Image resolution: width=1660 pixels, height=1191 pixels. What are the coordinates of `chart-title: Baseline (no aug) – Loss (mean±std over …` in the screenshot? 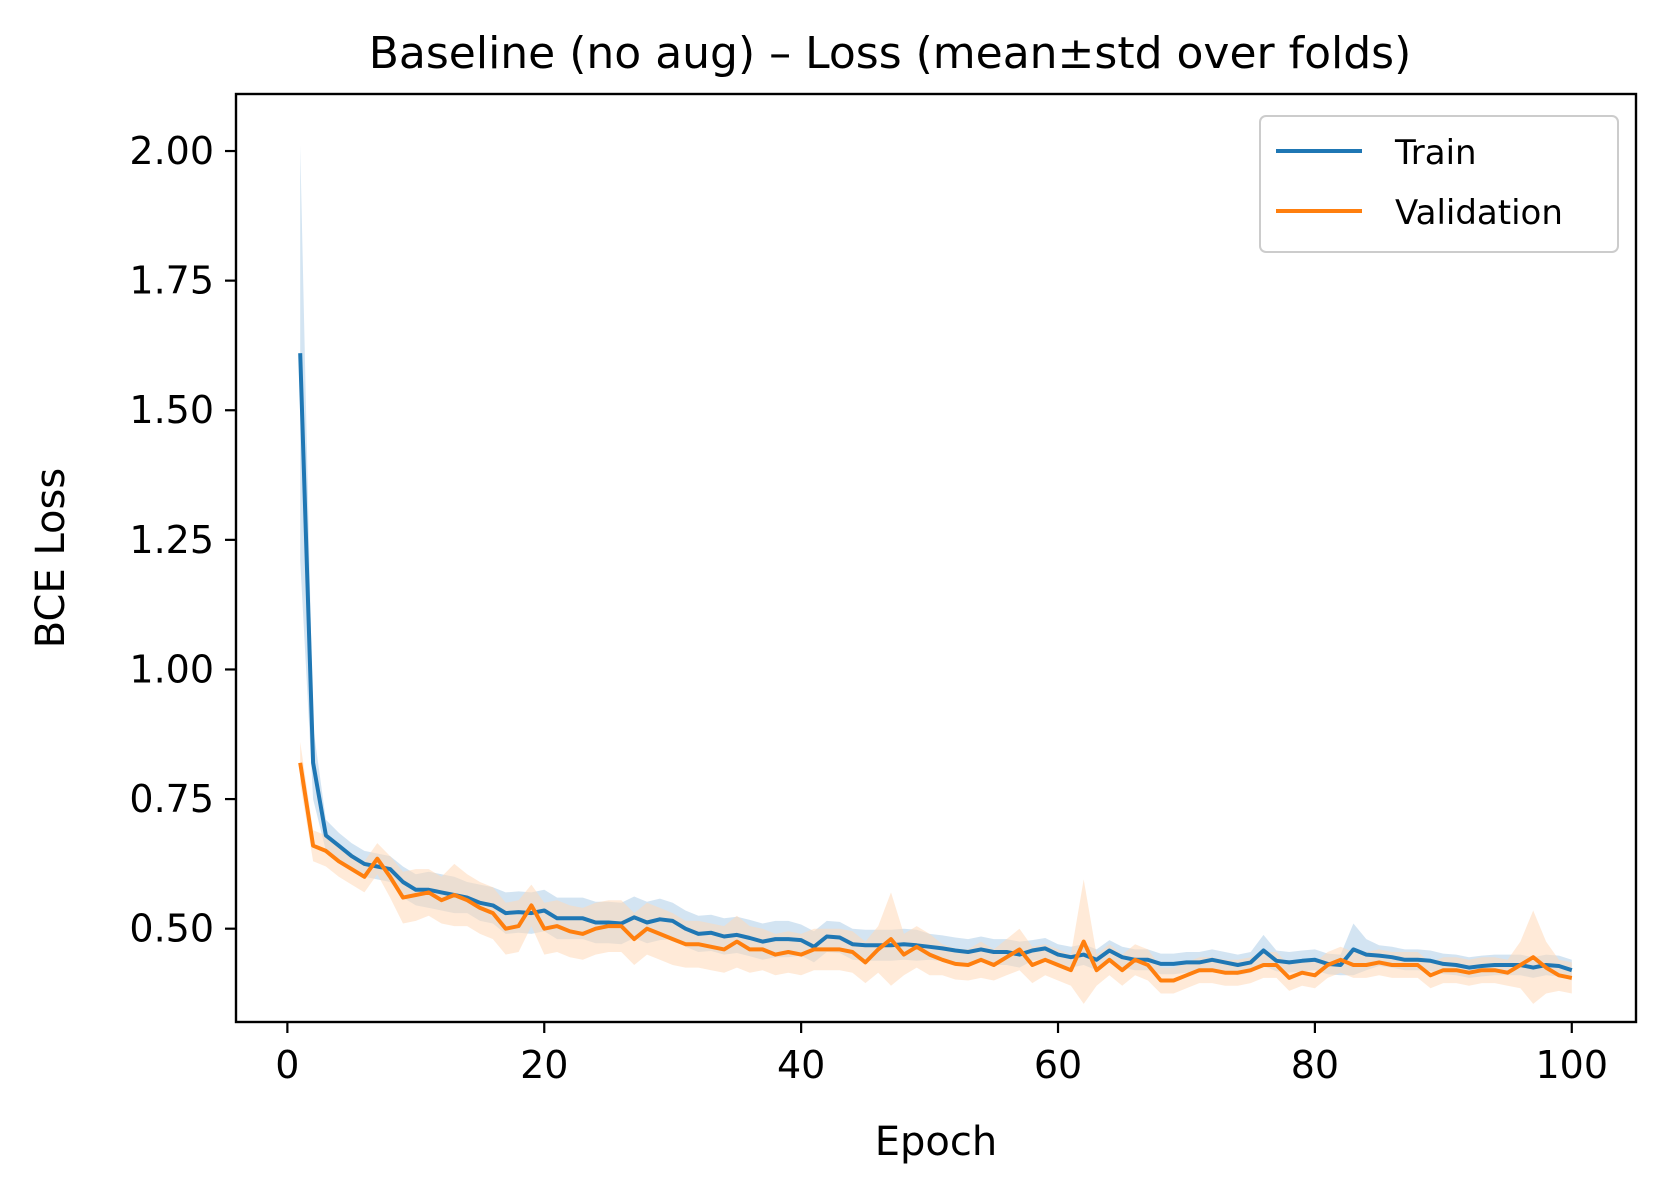 It's located at (890, 53).